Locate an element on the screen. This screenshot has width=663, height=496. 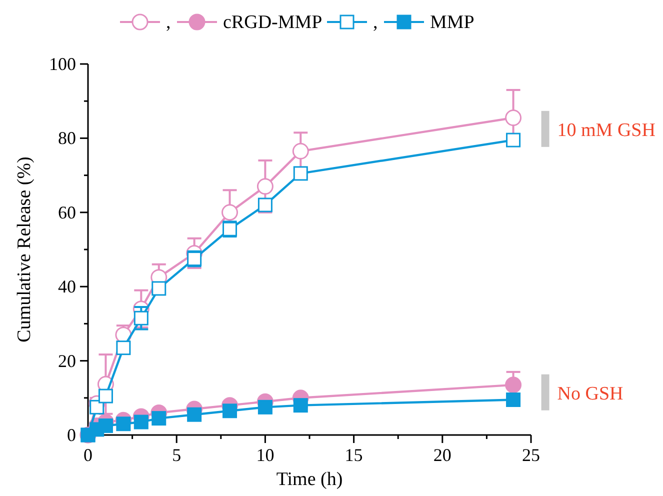
x-axis-title: Time (h) is located at coordinates (309, 479).